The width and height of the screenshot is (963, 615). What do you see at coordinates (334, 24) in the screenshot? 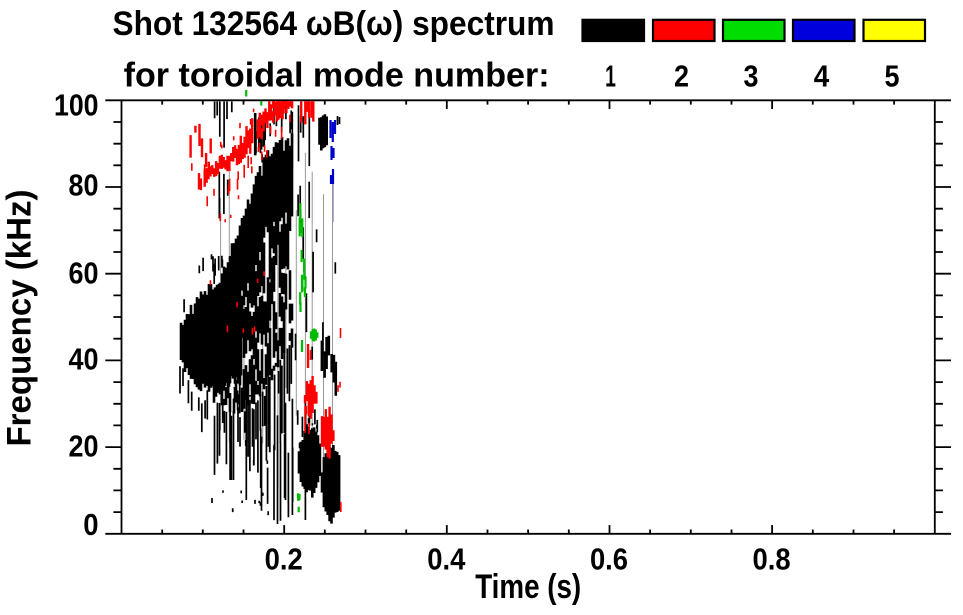
I see `svg-text: Shot 132564 ωB(ω) spectrum` at bounding box center [334, 24].